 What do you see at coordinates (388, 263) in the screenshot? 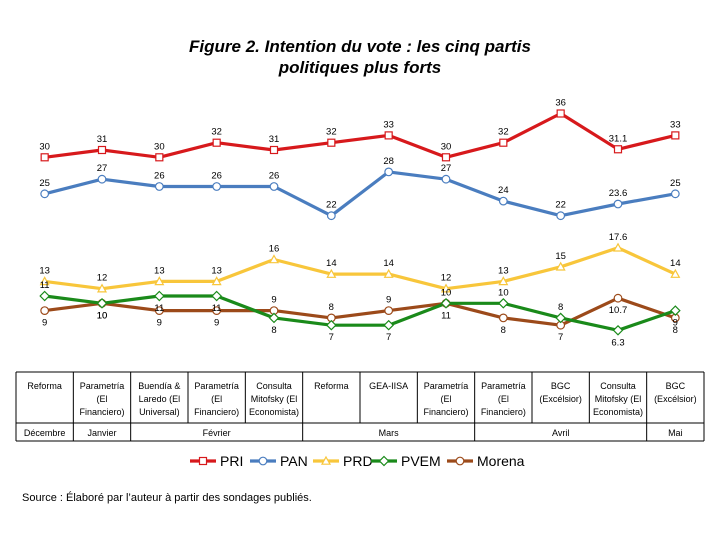
I see `data-label-prd-7: 14` at bounding box center [388, 263].